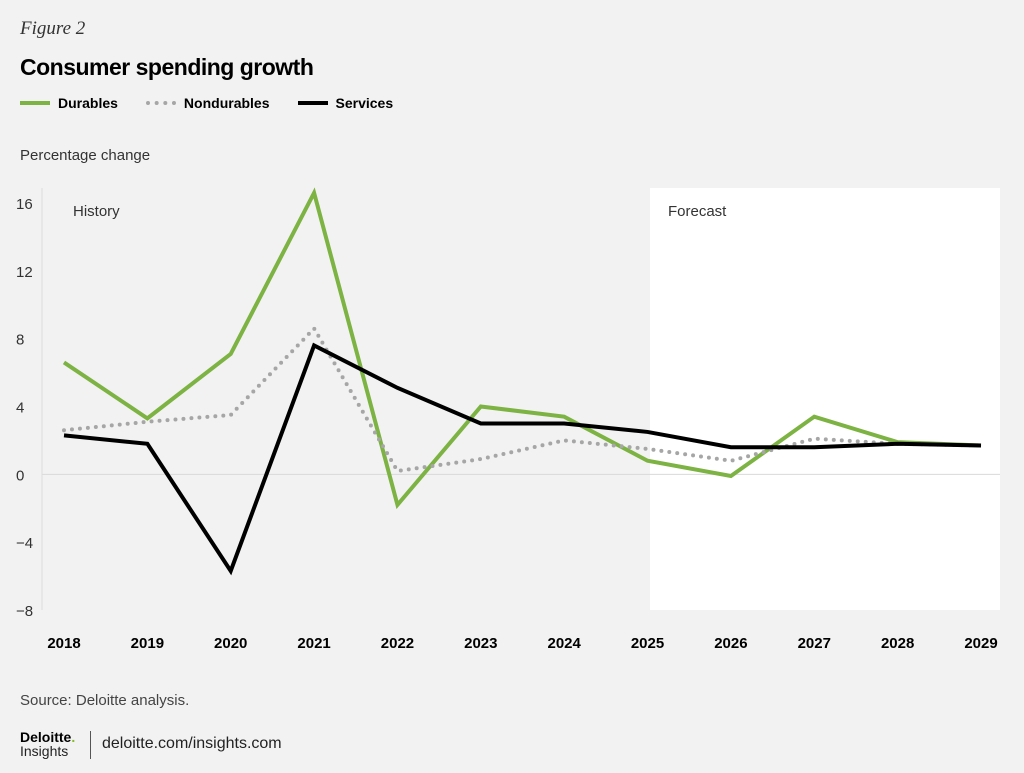 Image resolution: width=1024 pixels, height=773 pixels. Describe the element at coordinates (226, 103) in the screenshot. I see `legend-label: Nondurables` at that location.